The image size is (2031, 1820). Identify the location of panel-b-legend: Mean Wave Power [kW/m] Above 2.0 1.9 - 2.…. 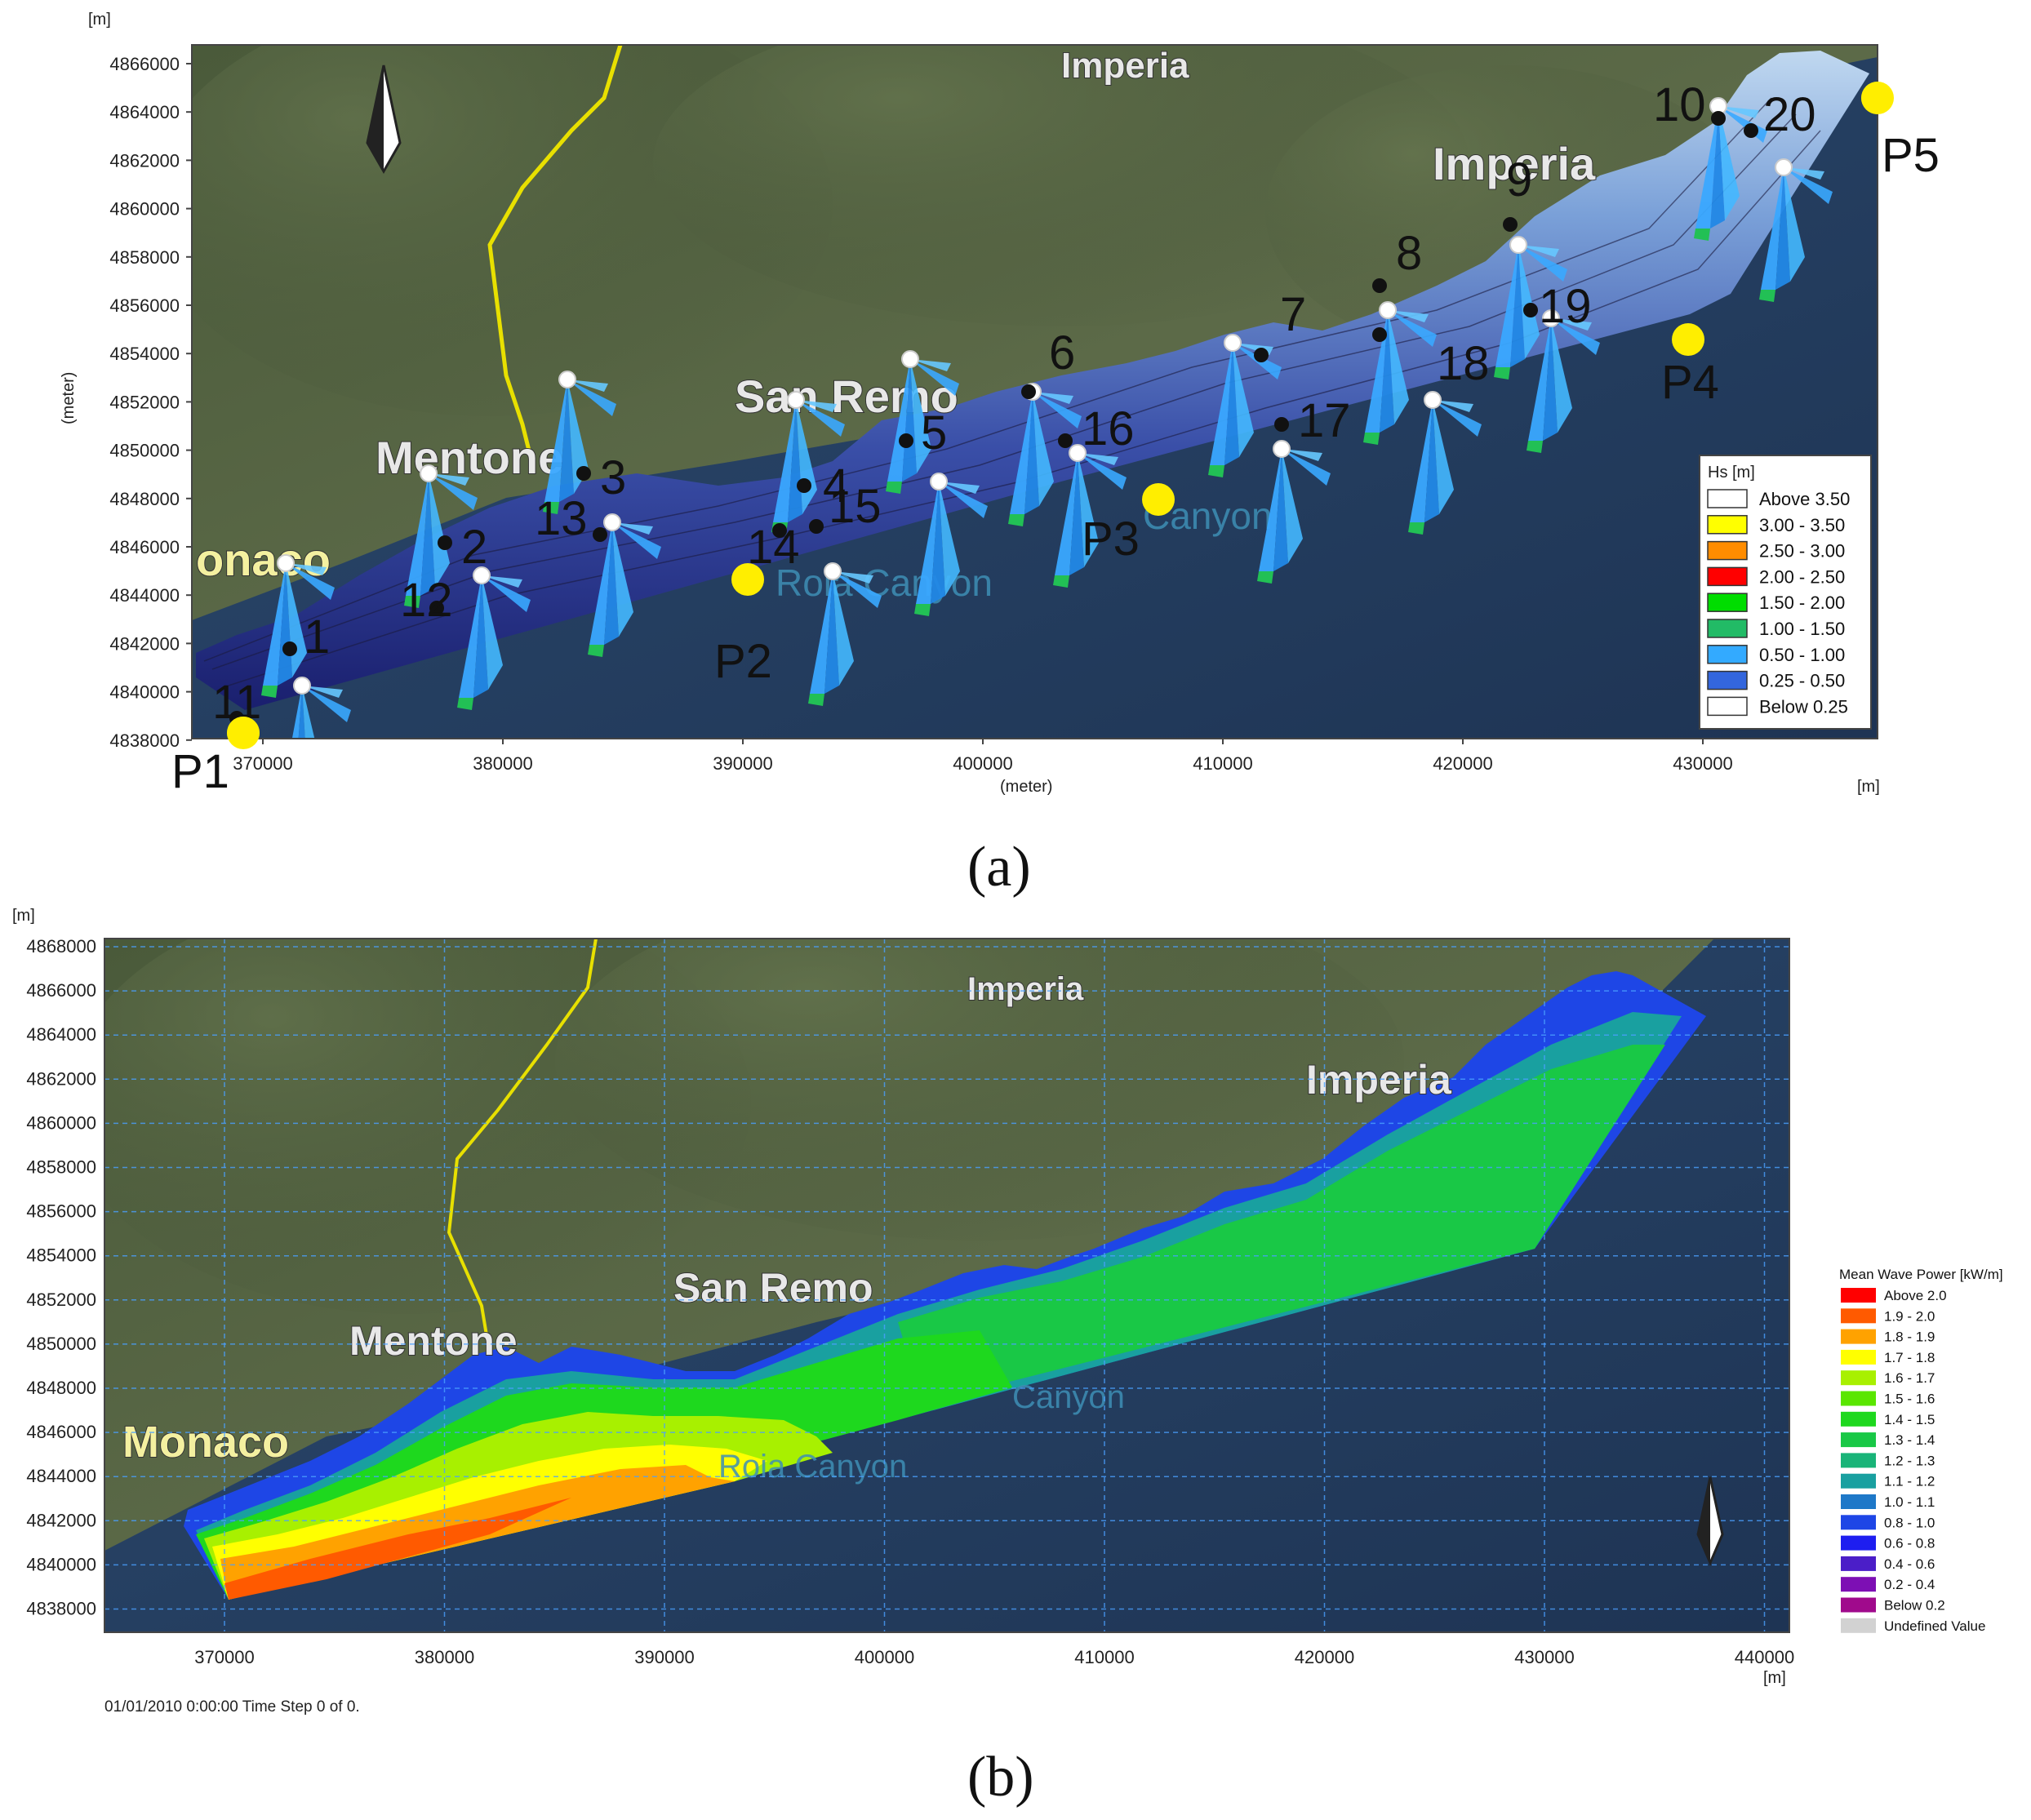
(1921, 1450).